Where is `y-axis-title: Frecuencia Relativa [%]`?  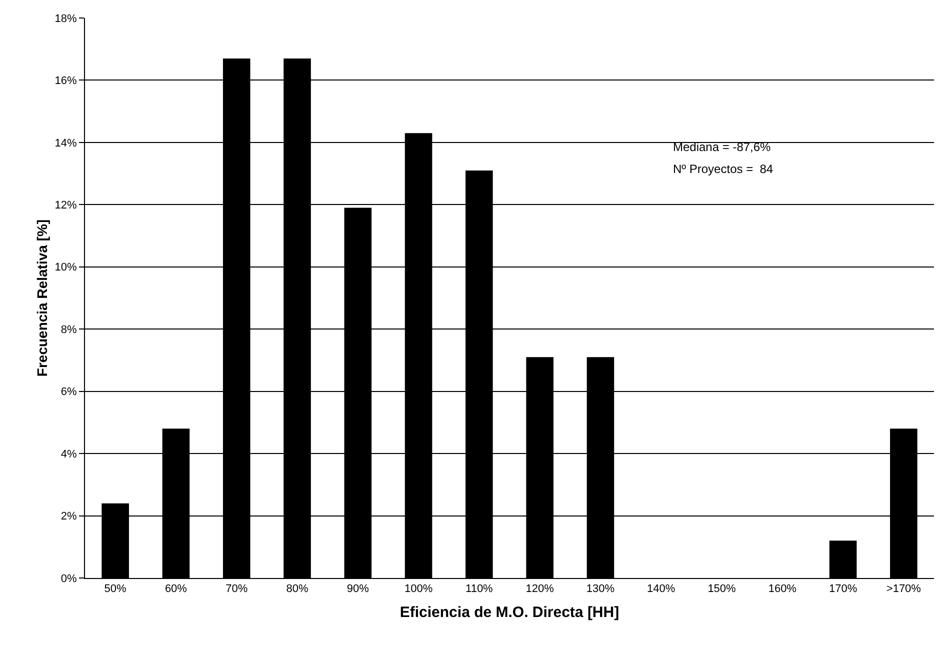
y-axis-title: Frecuencia Relativa [%] is located at coordinates (42, 298).